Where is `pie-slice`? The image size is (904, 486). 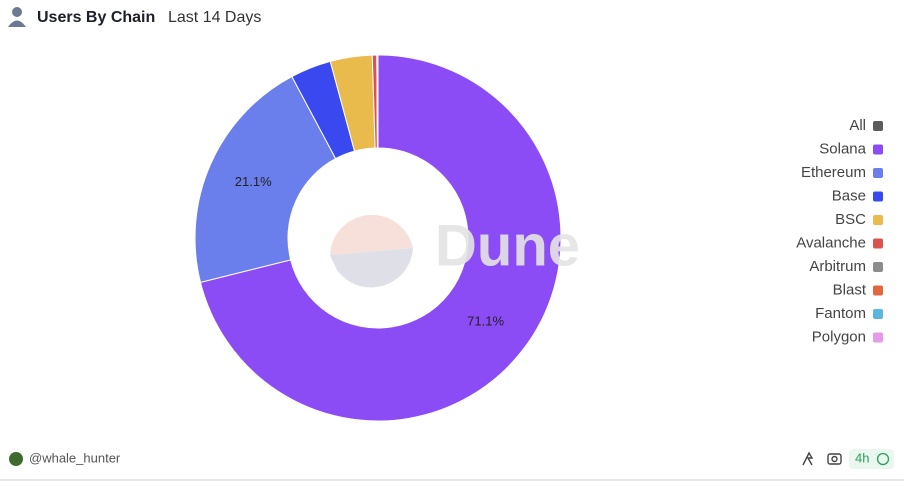 pie-slice is located at coordinates (265, 179).